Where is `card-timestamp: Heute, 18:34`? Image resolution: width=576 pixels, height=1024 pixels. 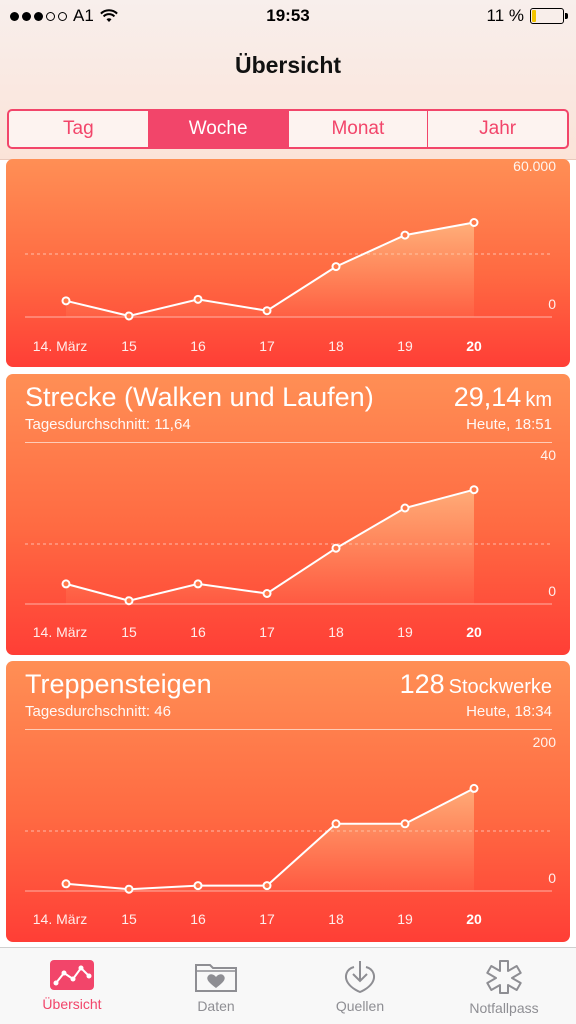 card-timestamp: Heute, 18:34 is located at coordinates (509, 711).